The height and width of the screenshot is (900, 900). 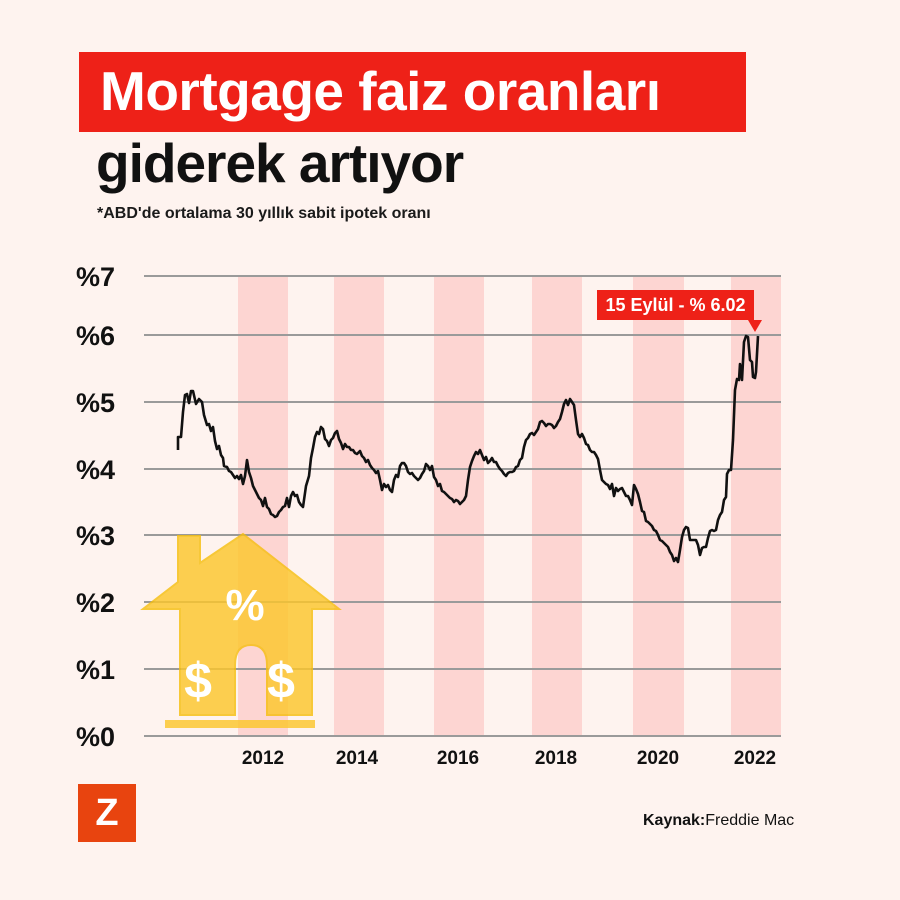 What do you see at coordinates (96, 277) in the screenshot?
I see `y-tick-7: %7` at bounding box center [96, 277].